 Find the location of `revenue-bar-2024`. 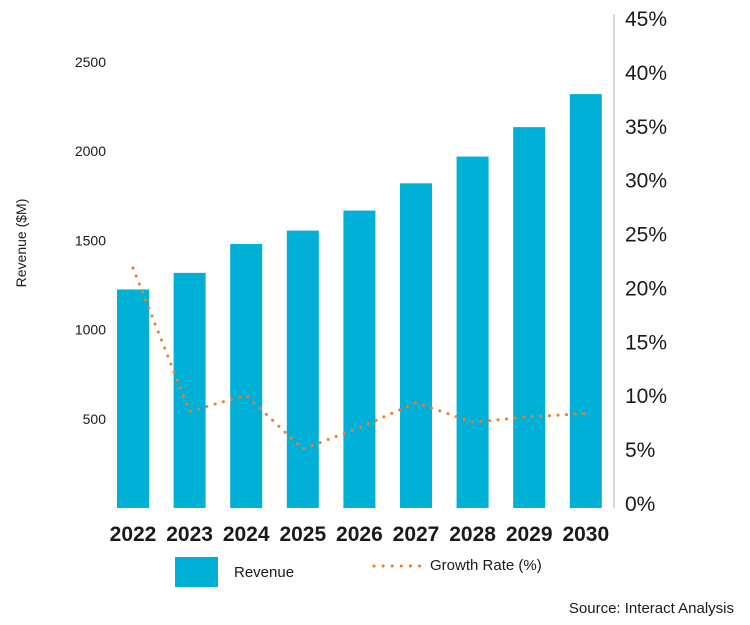

revenue-bar-2024 is located at coordinates (246, 375).